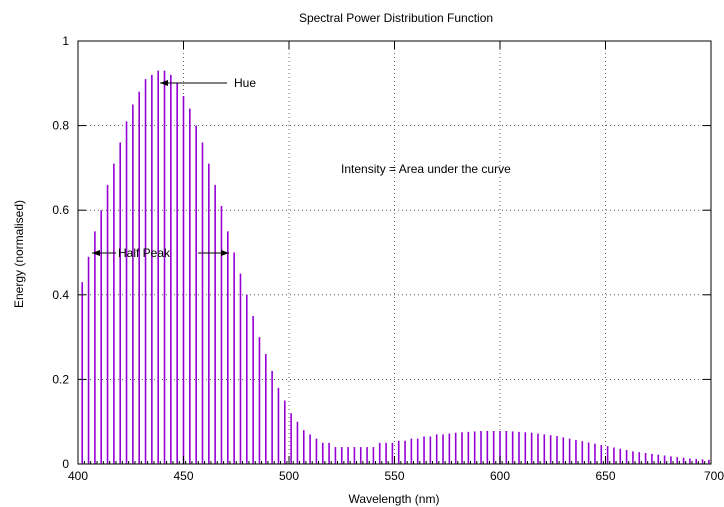 Image resolution: width=724 pixels, height=507 pixels. I want to click on chart-title: Spectral Power Distribution Function, so click(396, 18).